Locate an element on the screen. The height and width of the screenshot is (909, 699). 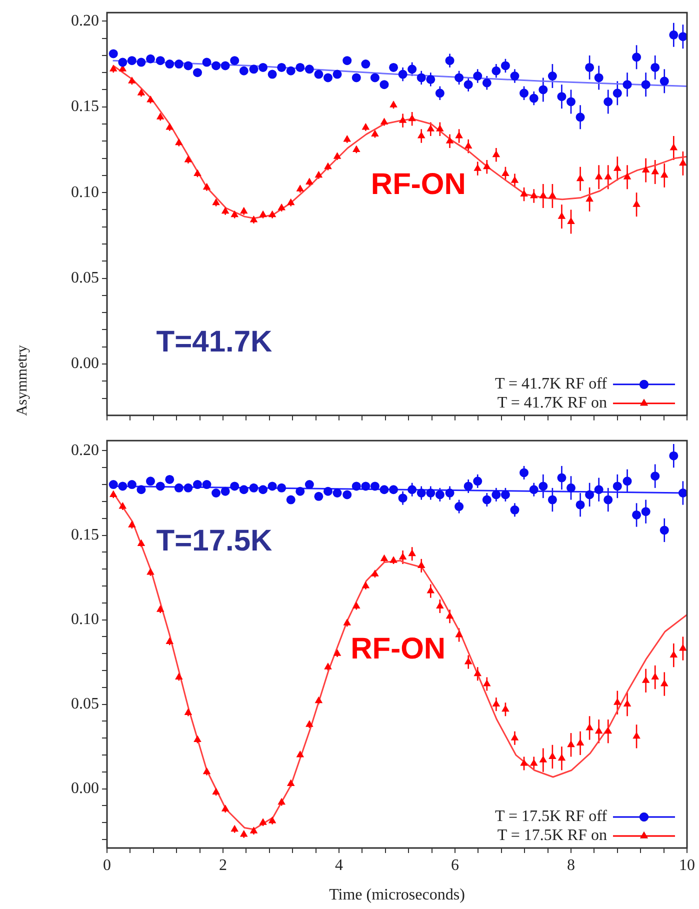
y-axis-title: Asymmetry is located at coordinates (23, 381).